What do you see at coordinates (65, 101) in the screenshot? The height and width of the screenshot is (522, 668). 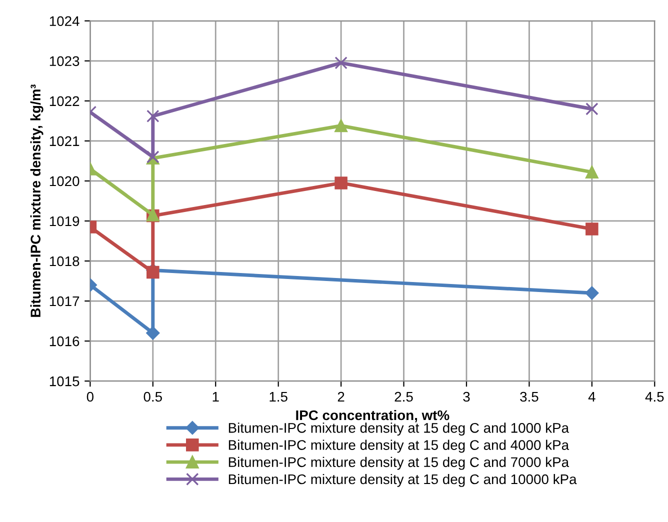 I see `y-tick-label: 1022` at bounding box center [65, 101].